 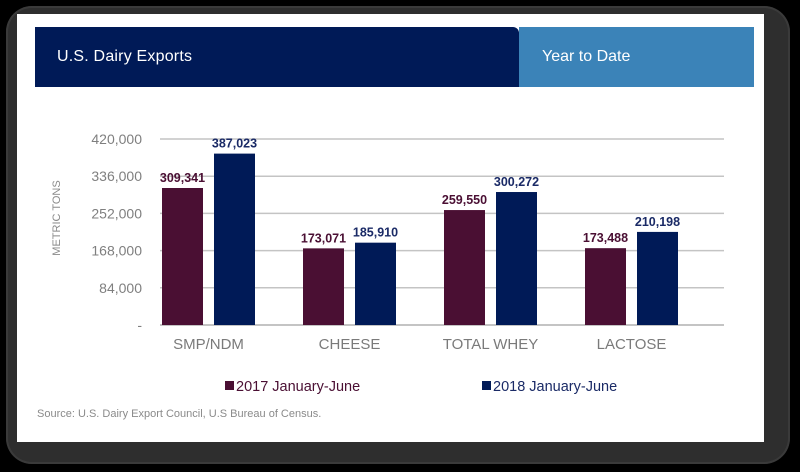 I want to click on y-tick-labels: - 84,000 168,000 252,000 336,000 420,000, so click(x=116, y=232).